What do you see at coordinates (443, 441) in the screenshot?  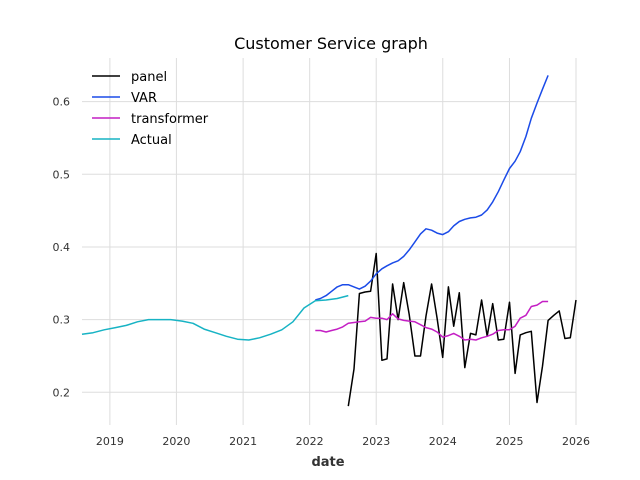 I see `x-tick-label: 2024` at bounding box center [443, 441].